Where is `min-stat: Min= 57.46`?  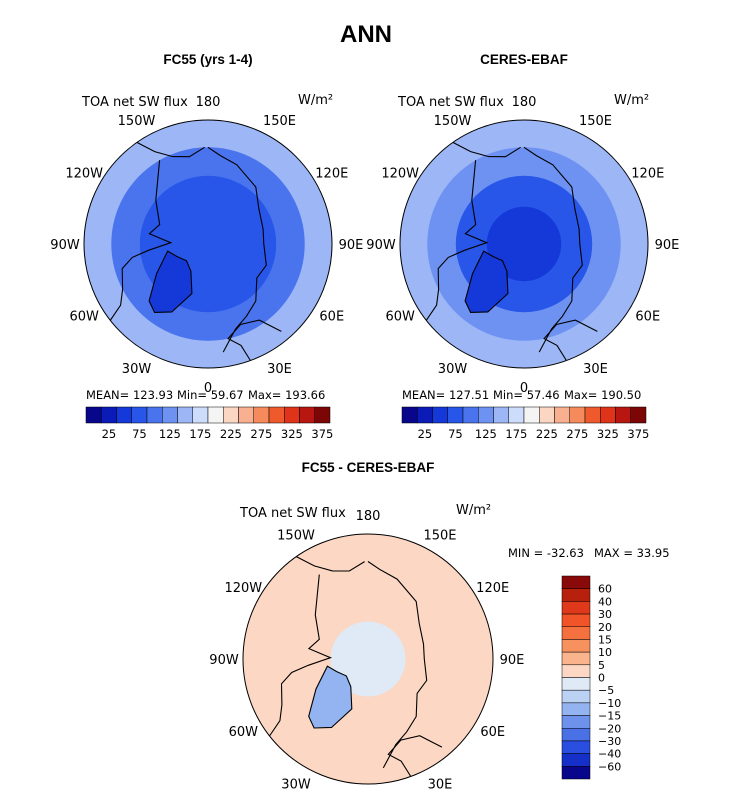
min-stat: Min= 57.46 is located at coordinates (526, 395).